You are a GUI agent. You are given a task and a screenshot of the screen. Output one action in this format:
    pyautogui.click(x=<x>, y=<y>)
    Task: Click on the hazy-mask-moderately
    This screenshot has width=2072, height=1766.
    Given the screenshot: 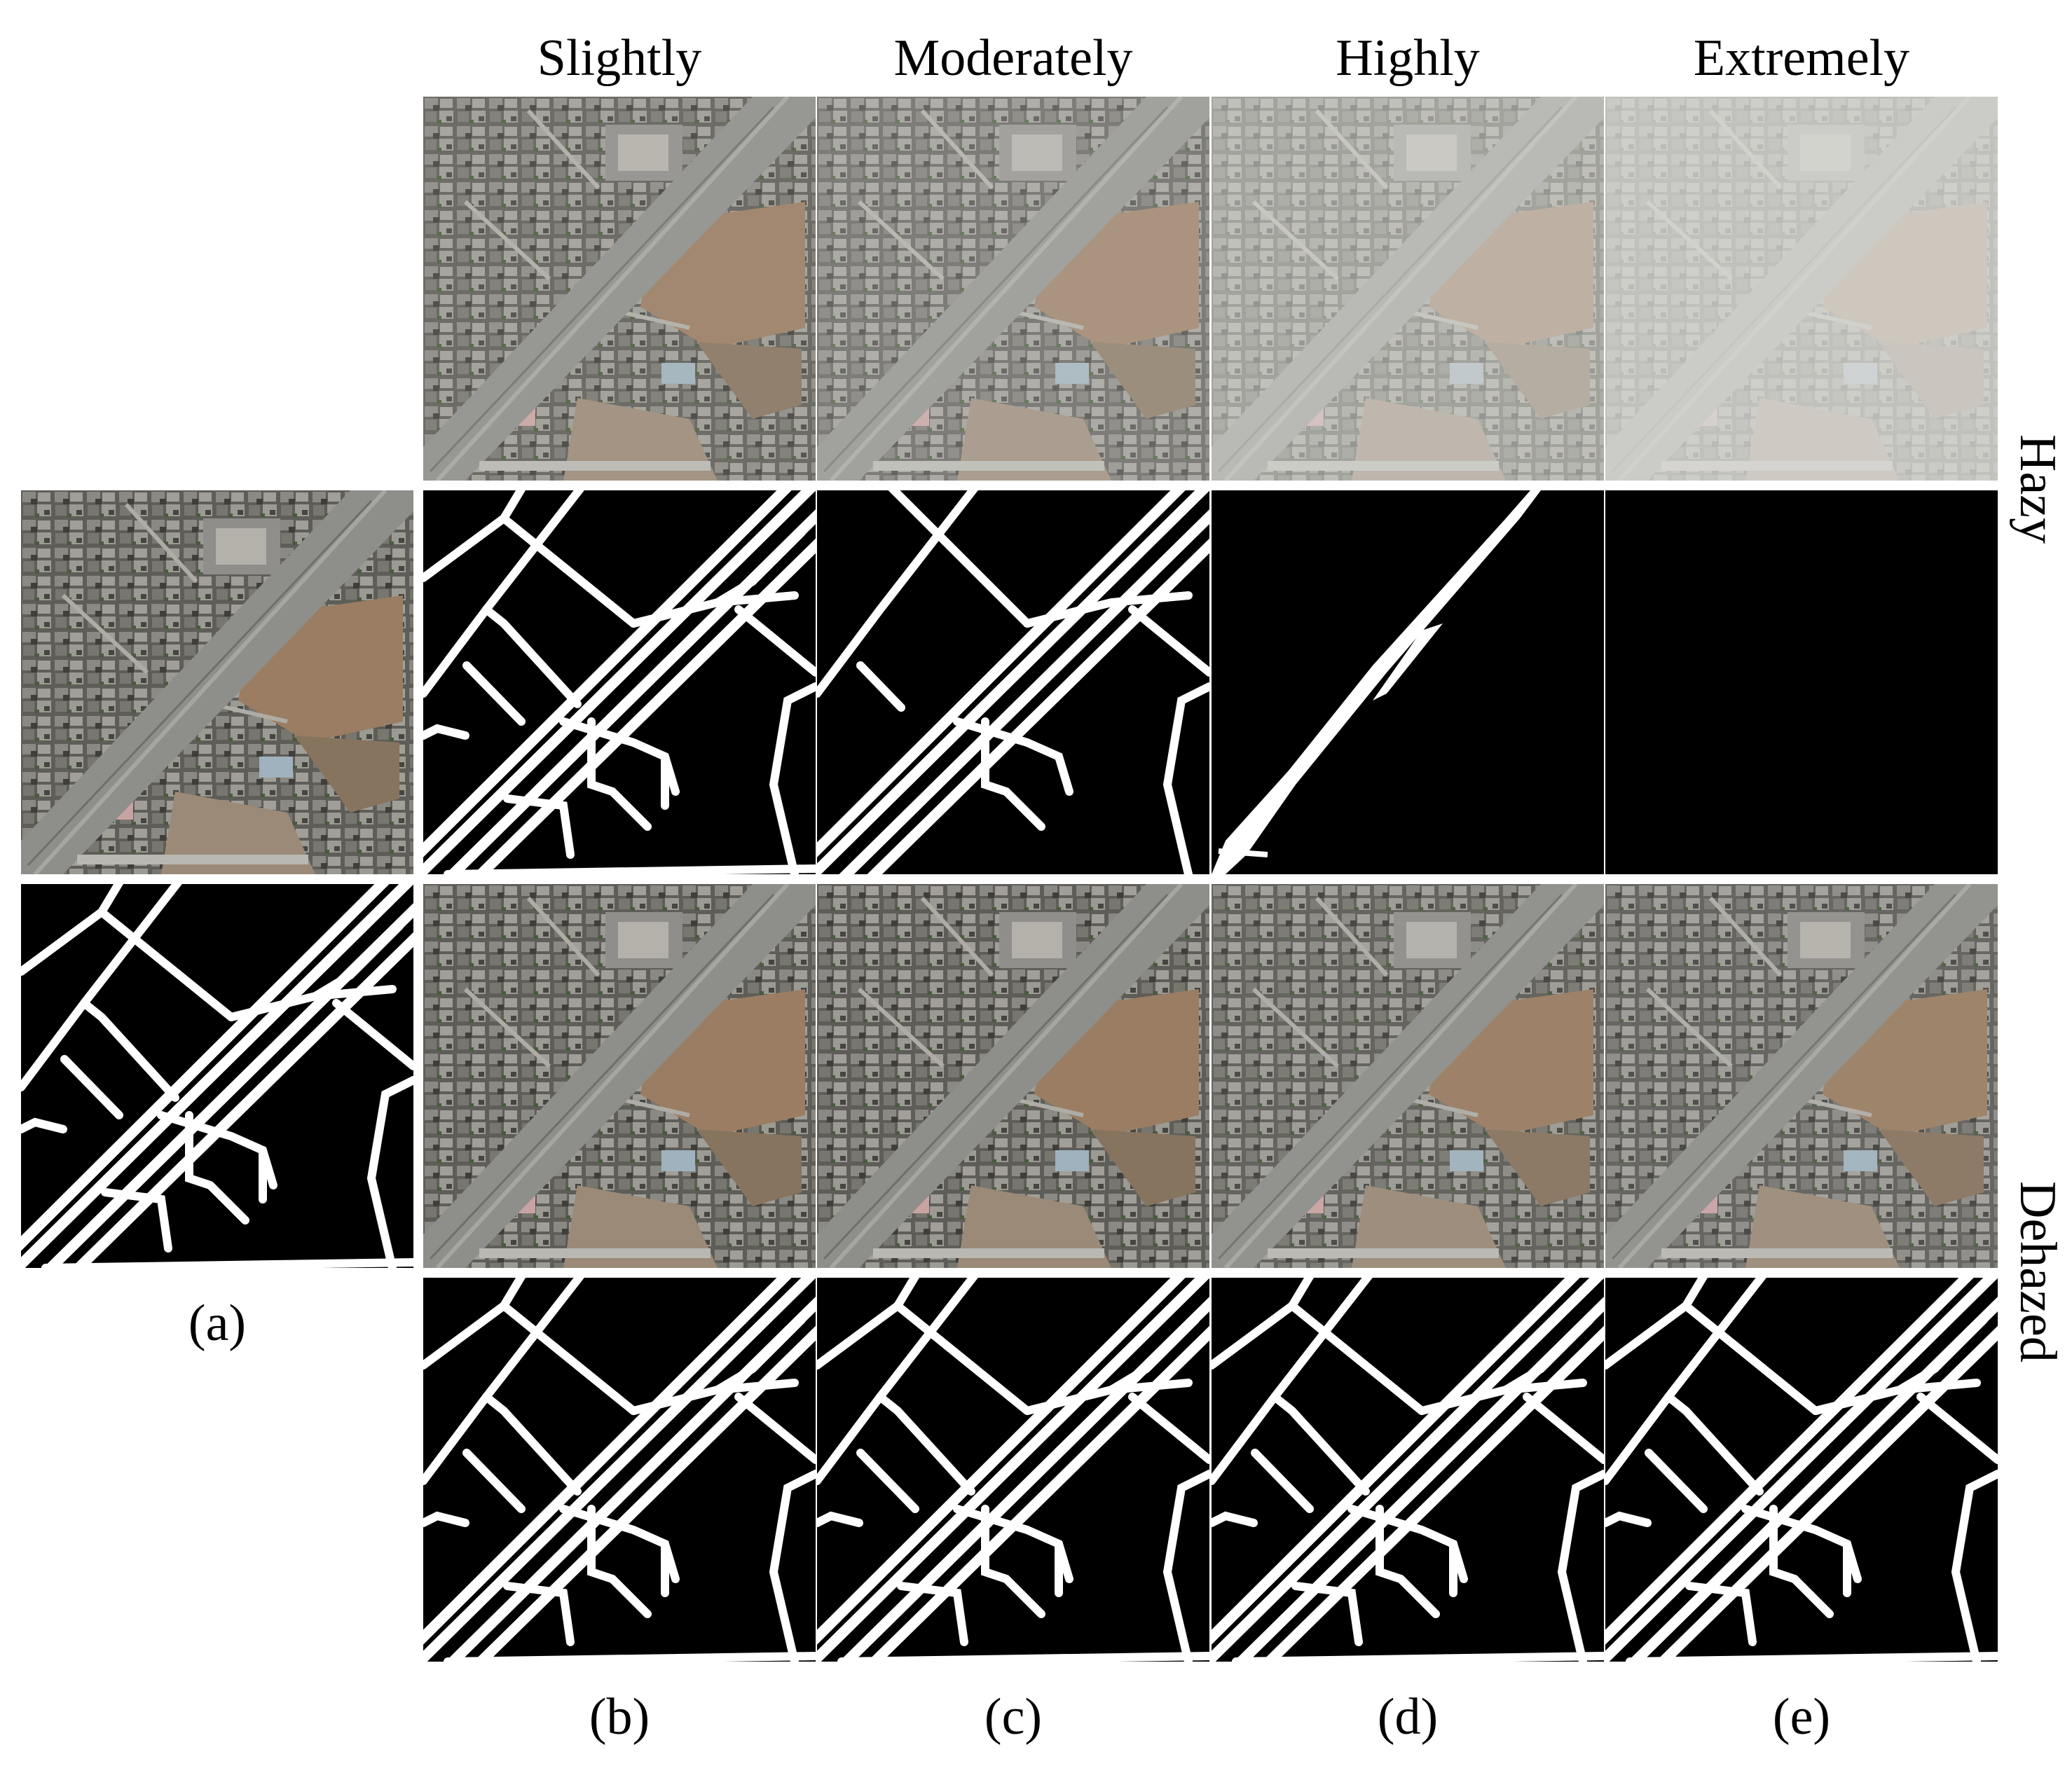 What is the action you would take?
    pyautogui.click(x=1013, y=682)
    